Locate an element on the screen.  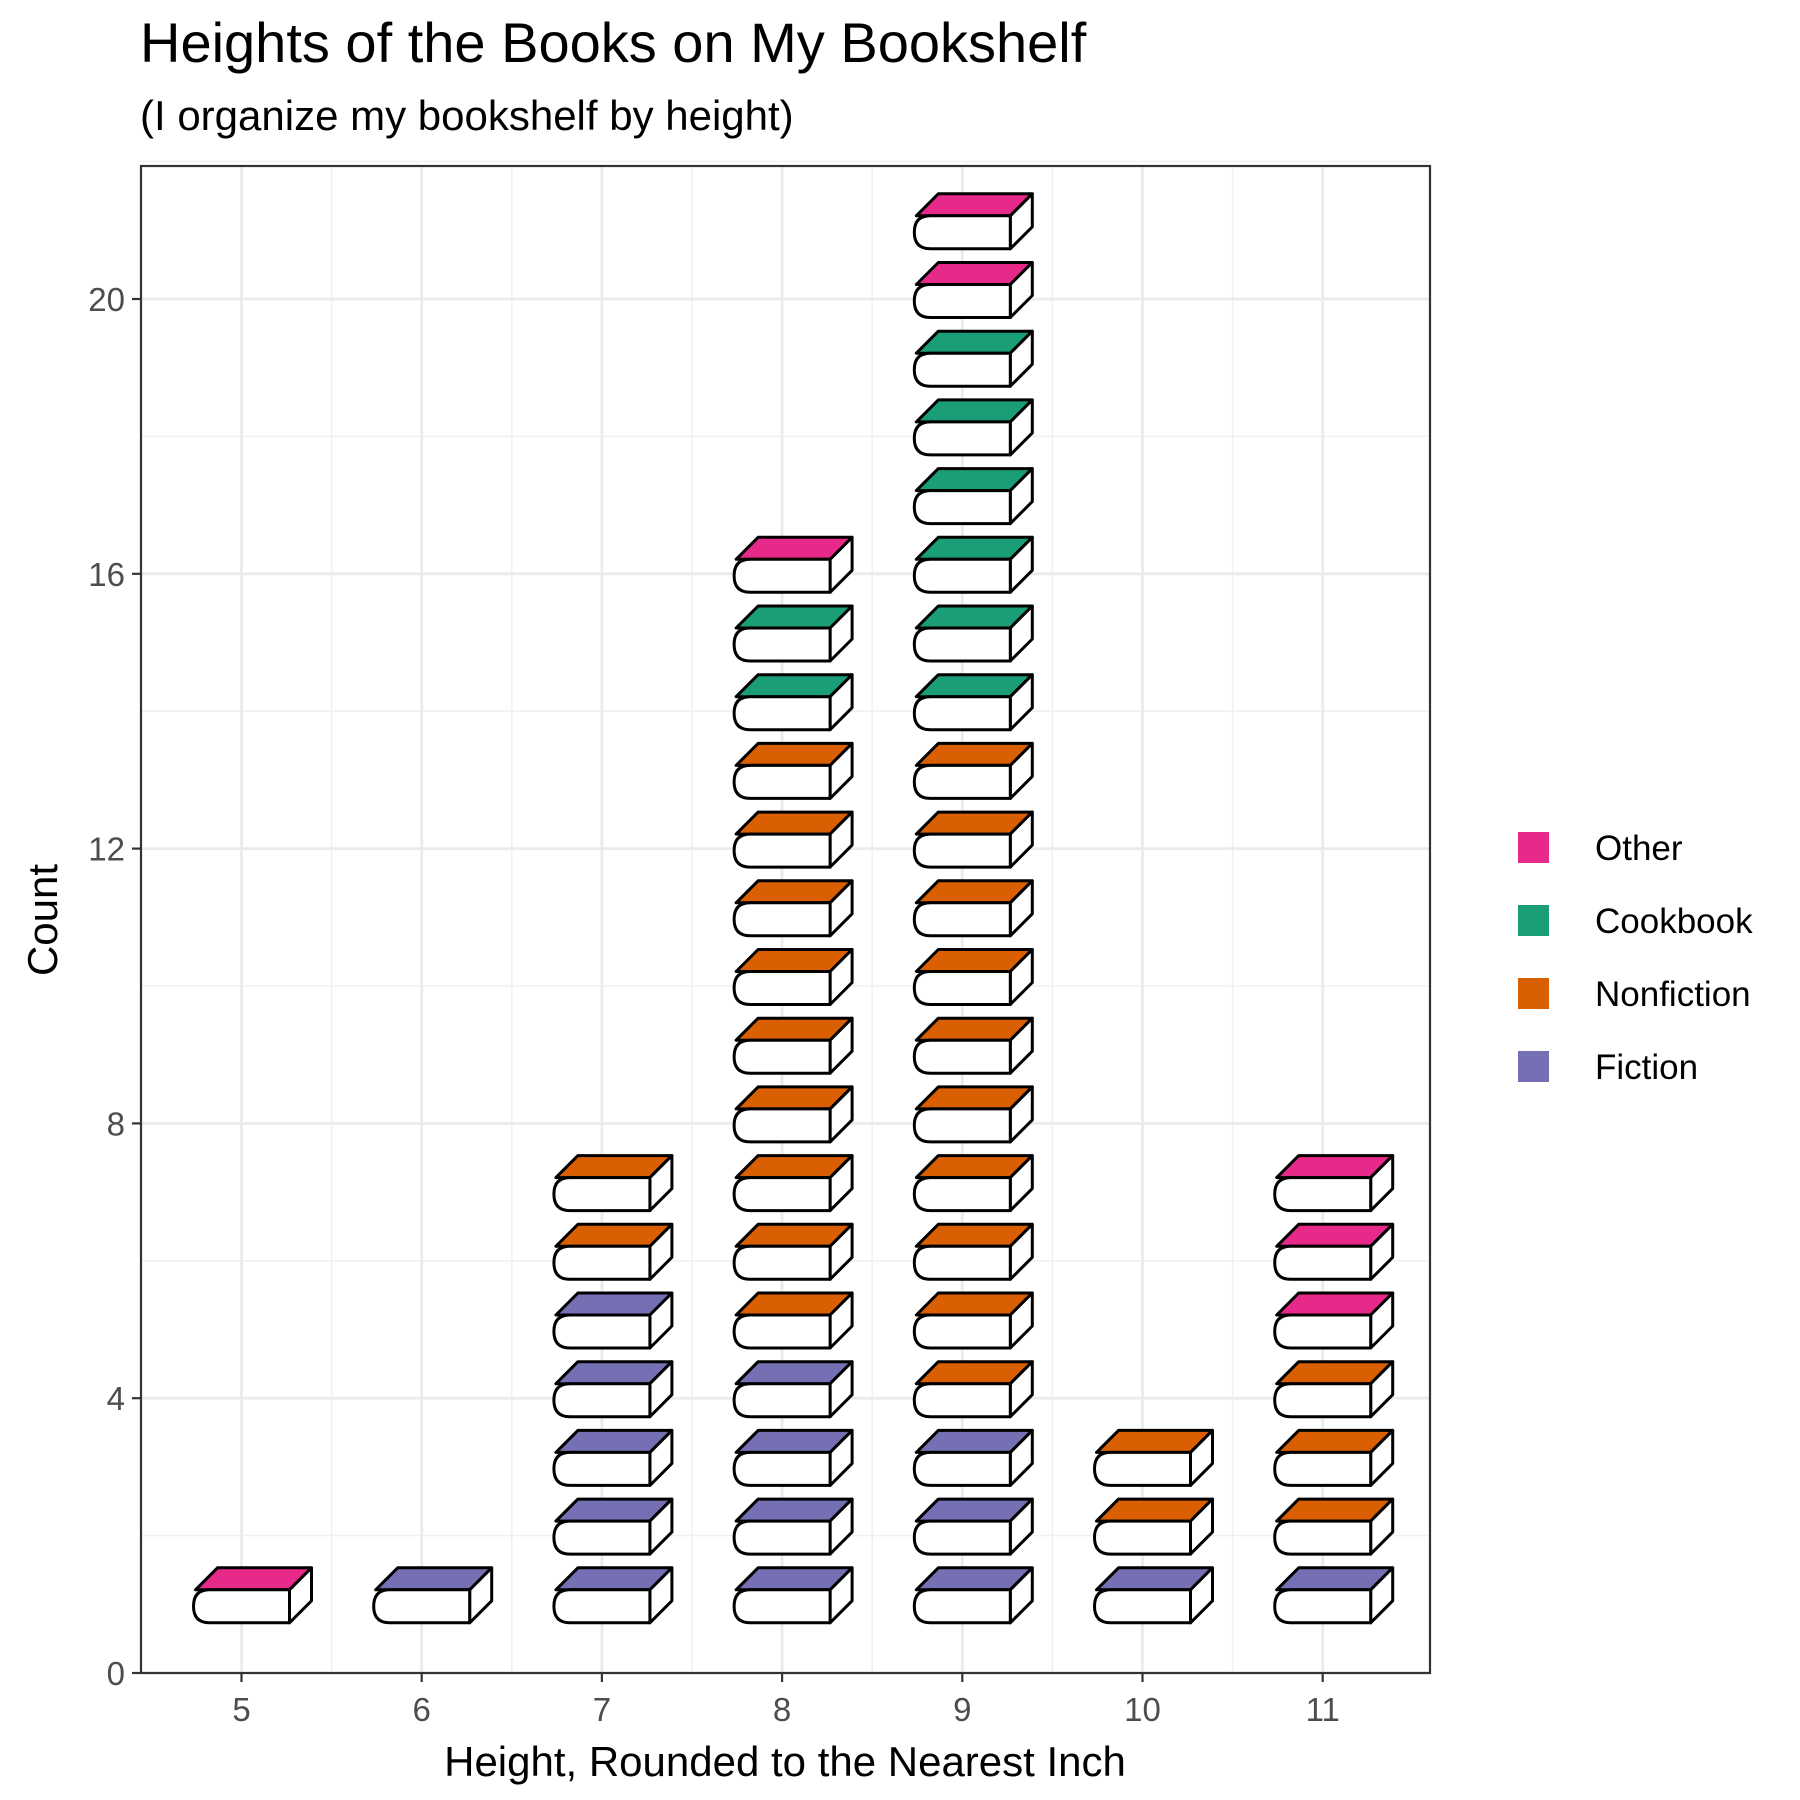
legend-label-nonfiction: Nonfiction is located at coordinates (1673, 994).